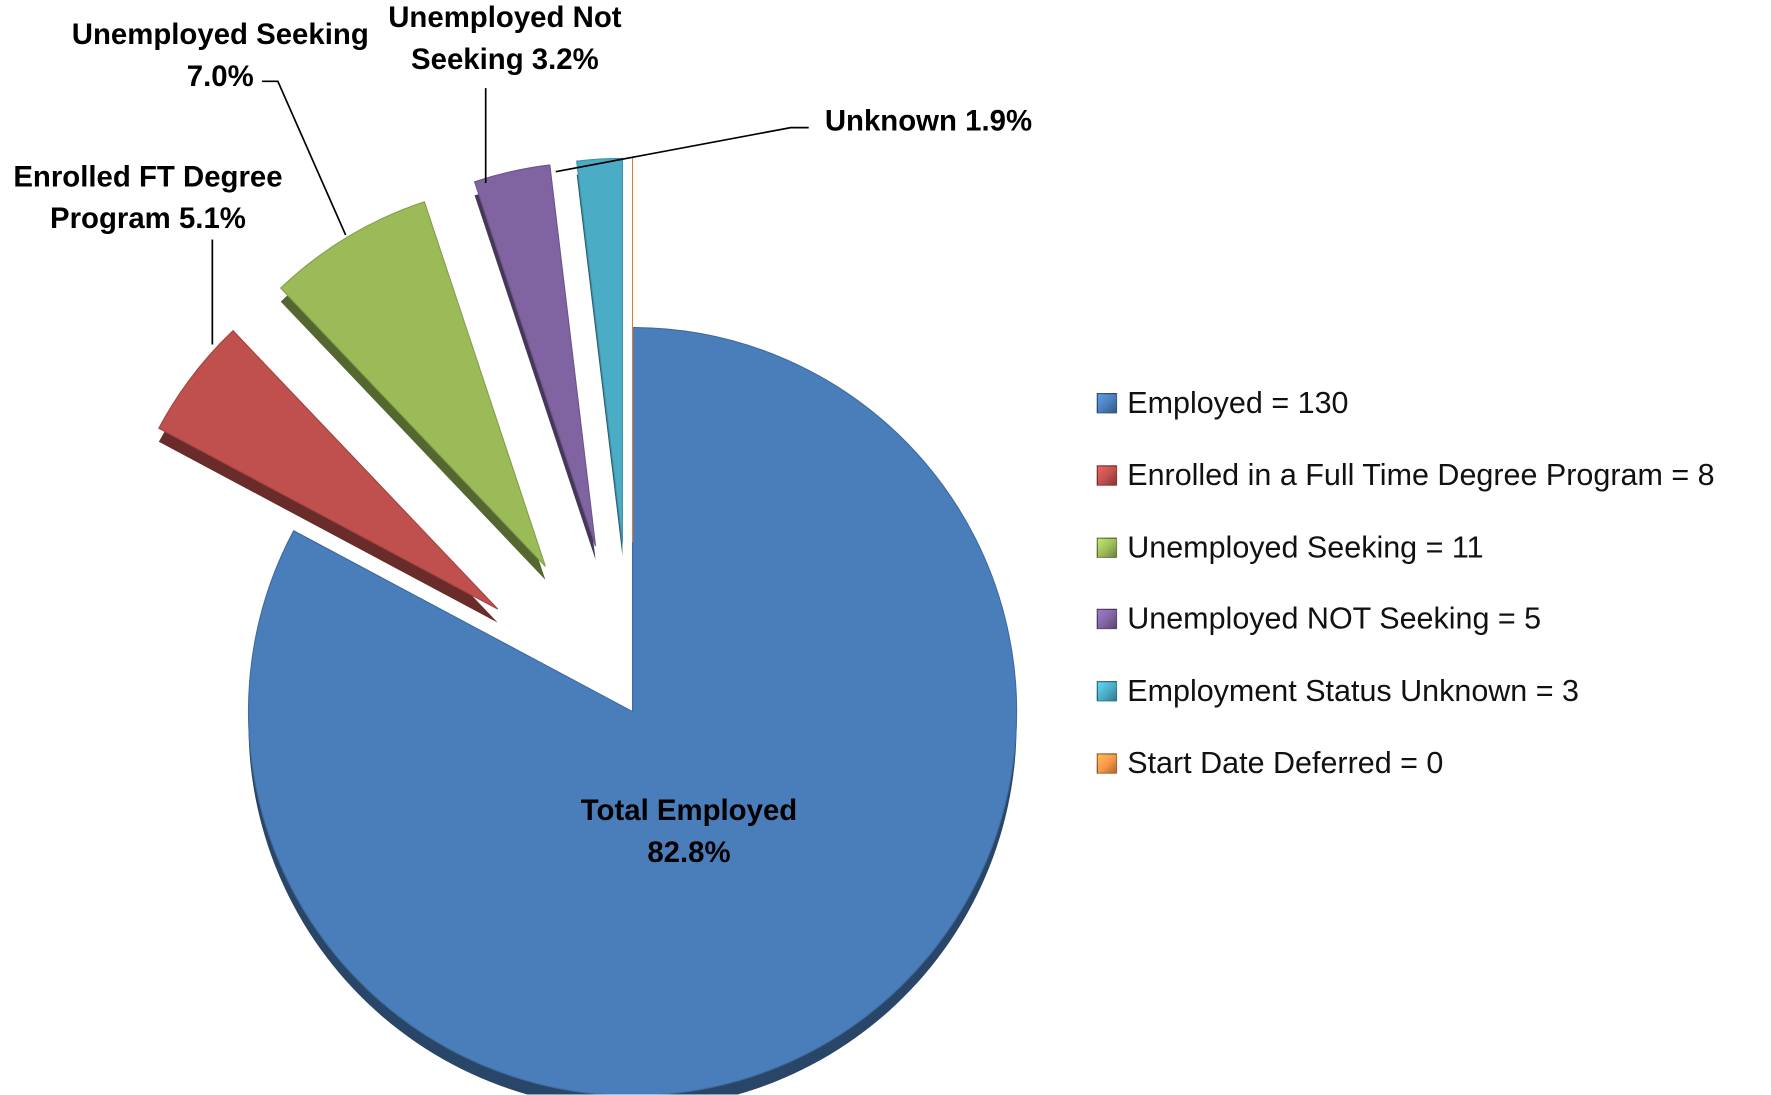 This screenshot has height=1095, width=1771. What do you see at coordinates (1285, 763) in the screenshot?
I see `legend-entry: Start Date Deferred = 0` at bounding box center [1285, 763].